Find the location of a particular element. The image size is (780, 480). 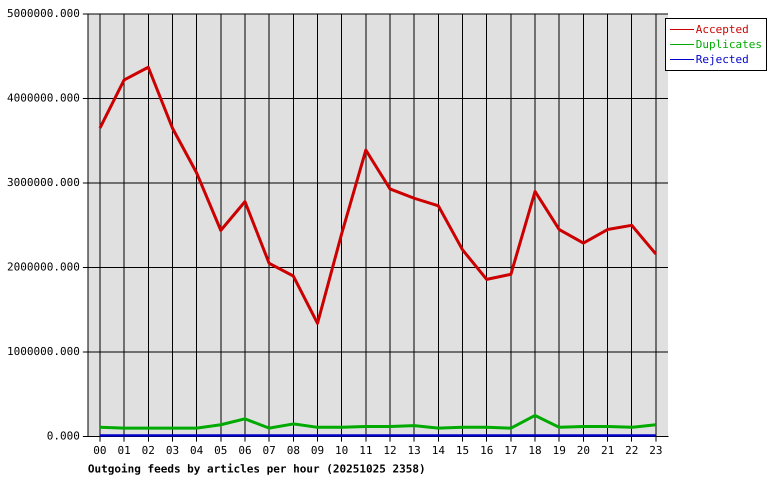

x-tick-label: 17 is located at coordinates (511, 451).